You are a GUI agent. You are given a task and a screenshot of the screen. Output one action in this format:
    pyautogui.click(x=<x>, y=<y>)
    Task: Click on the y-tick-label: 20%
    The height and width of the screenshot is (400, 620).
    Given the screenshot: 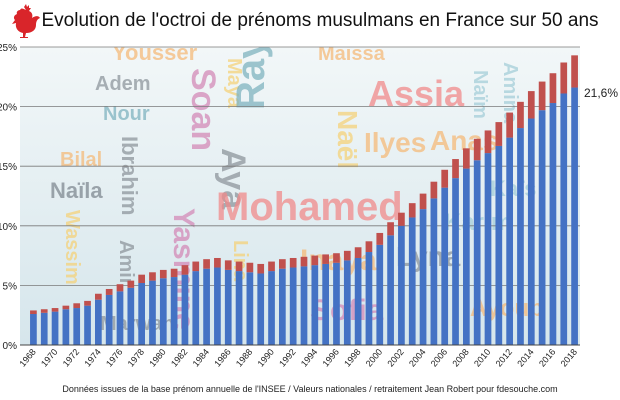 What is the action you would take?
    pyautogui.click(x=8, y=108)
    